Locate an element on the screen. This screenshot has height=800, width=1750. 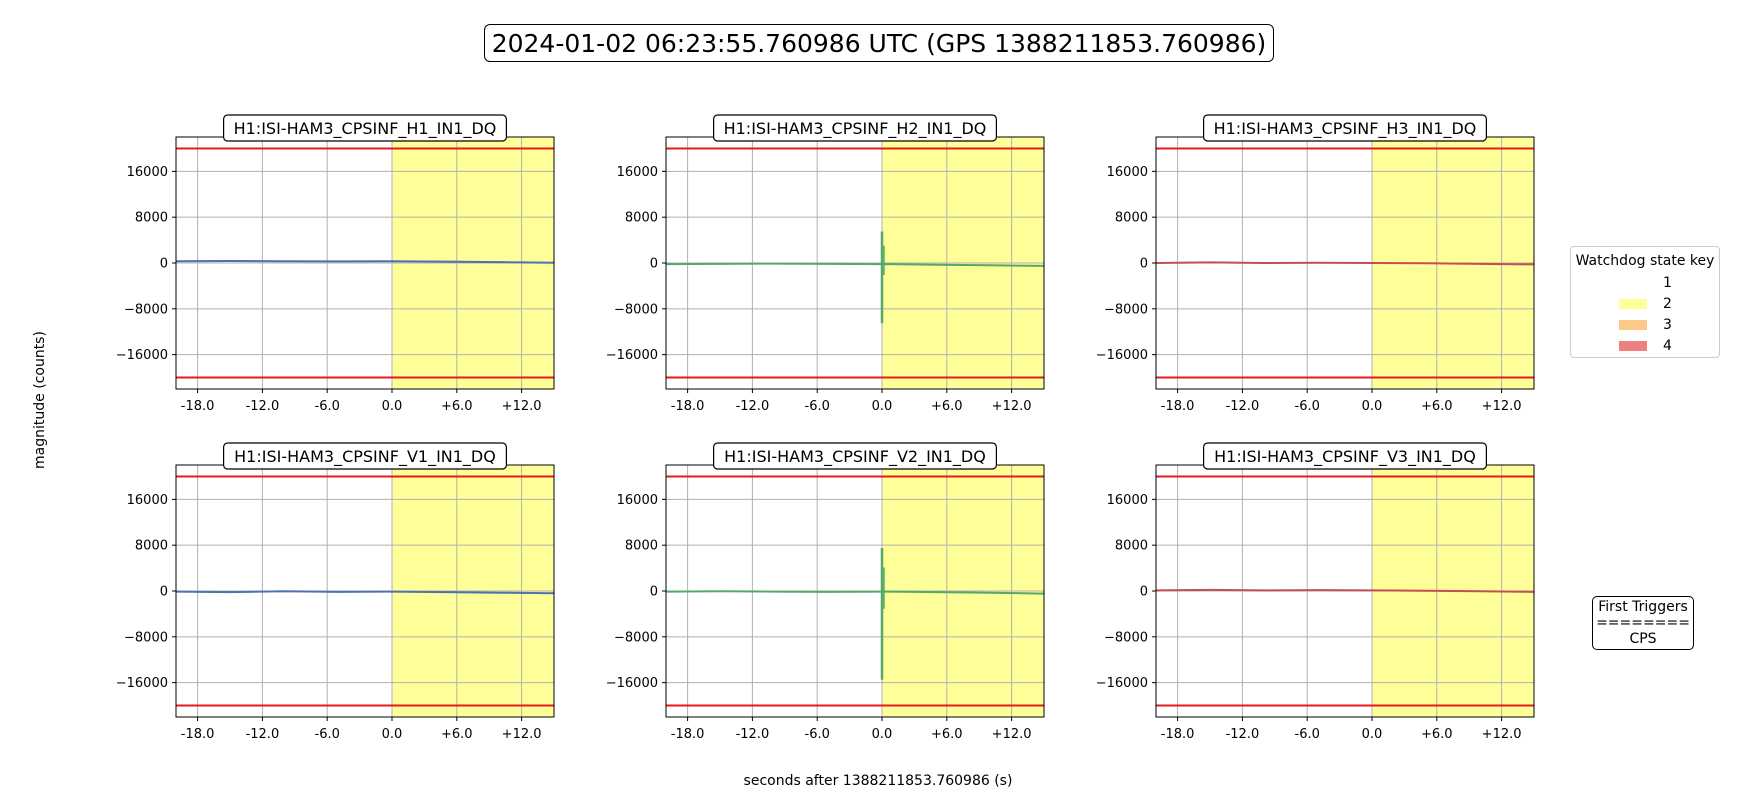
legend-item: 2 is located at coordinates (1645, 304).